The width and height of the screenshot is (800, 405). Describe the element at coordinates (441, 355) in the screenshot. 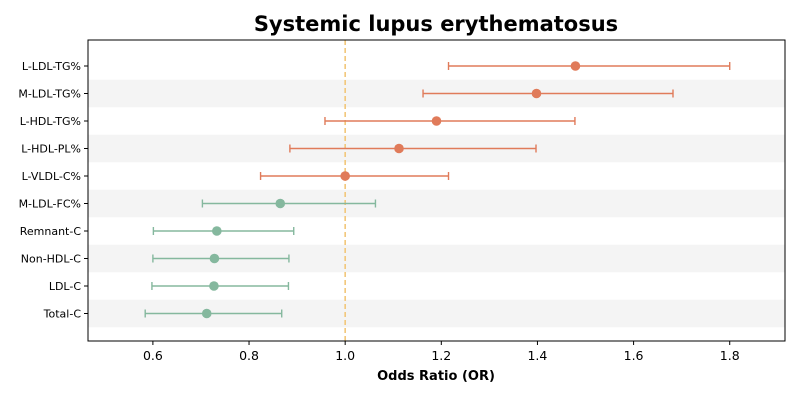

I see `x-tick-label: 1.2` at that location.